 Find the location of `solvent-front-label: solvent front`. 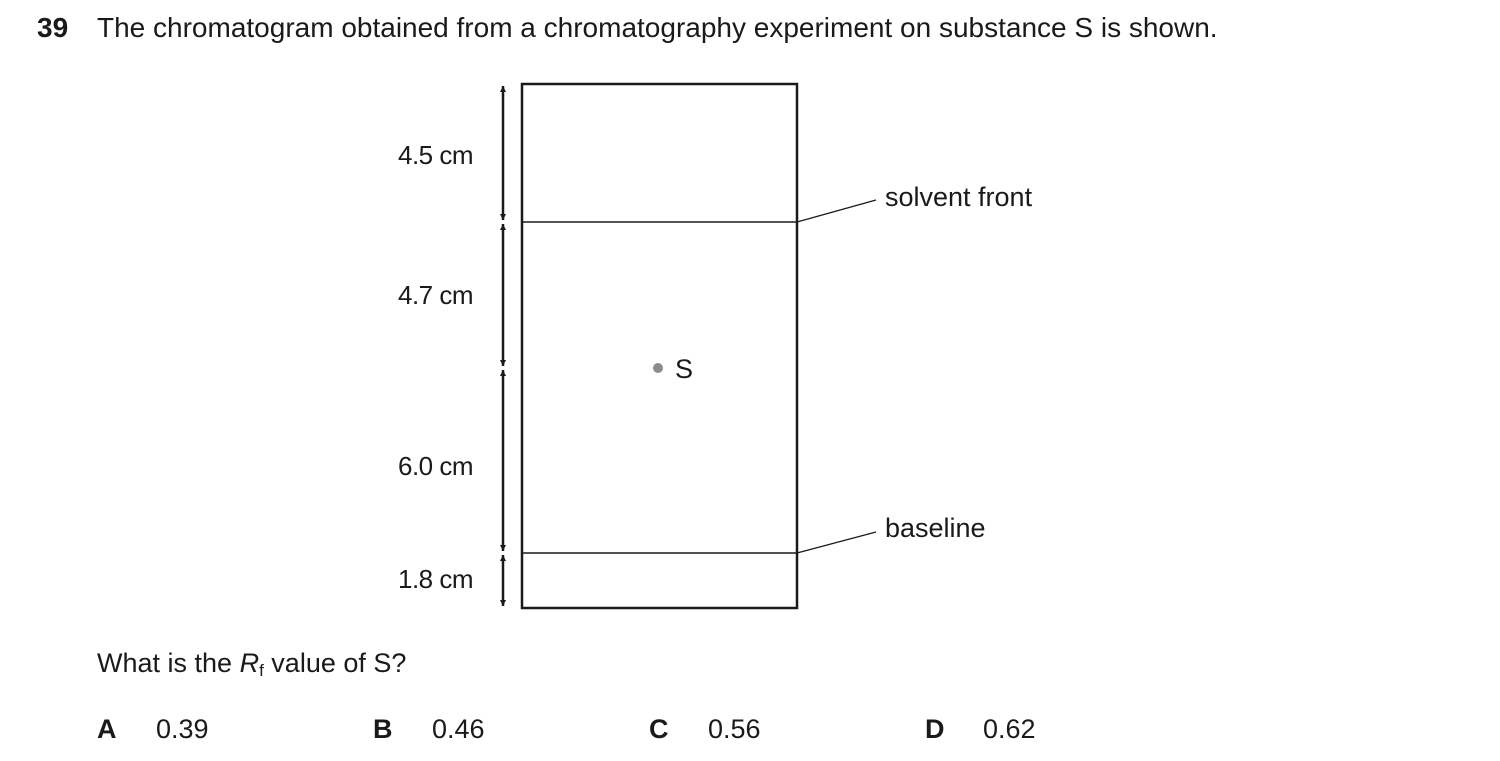

solvent-front-label: solvent front is located at coordinates (959, 197).